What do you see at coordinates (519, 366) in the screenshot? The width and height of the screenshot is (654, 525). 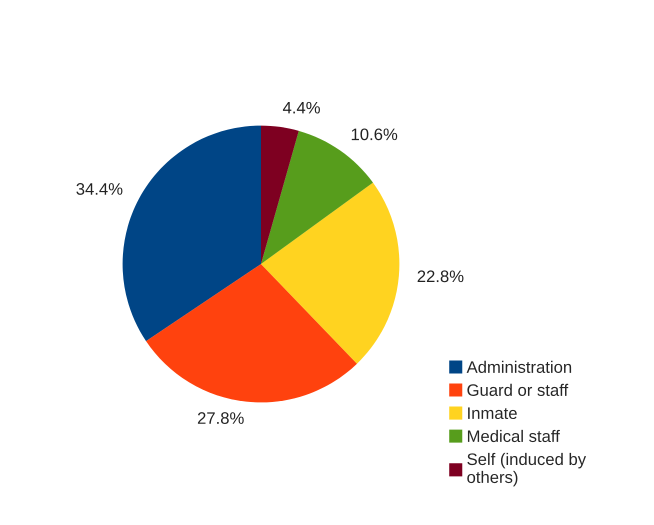 I see `legend-label: Administration` at bounding box center [519, 366].